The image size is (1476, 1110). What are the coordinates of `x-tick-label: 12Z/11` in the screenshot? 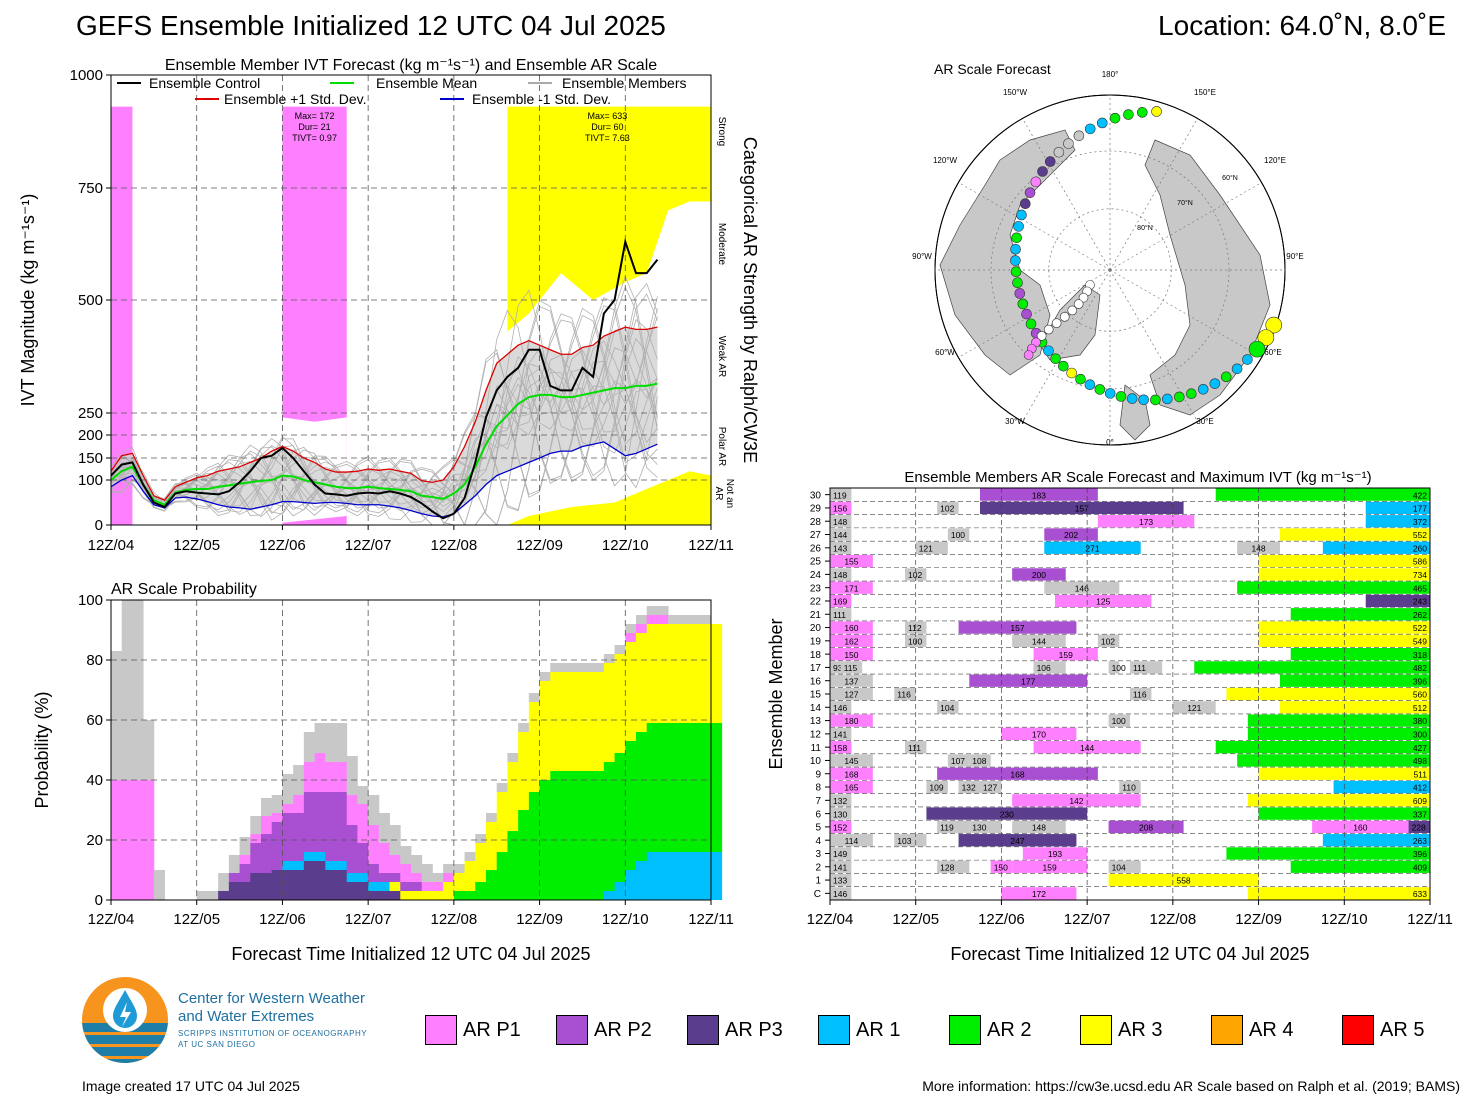 It's located at (711, 545).